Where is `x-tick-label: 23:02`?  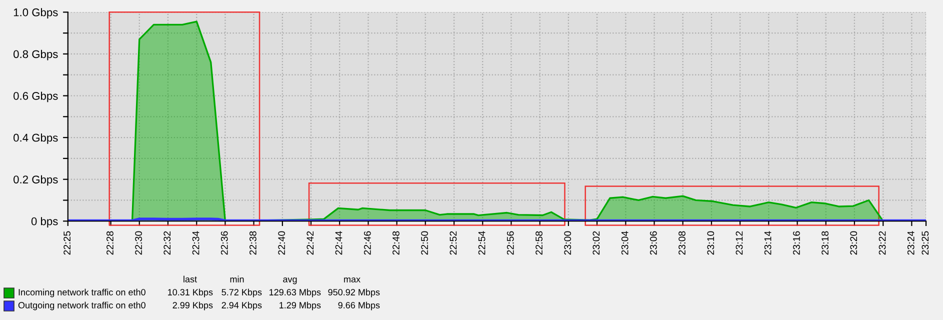 x-tick-label: 23:02 is located at coordinates (596, 243).